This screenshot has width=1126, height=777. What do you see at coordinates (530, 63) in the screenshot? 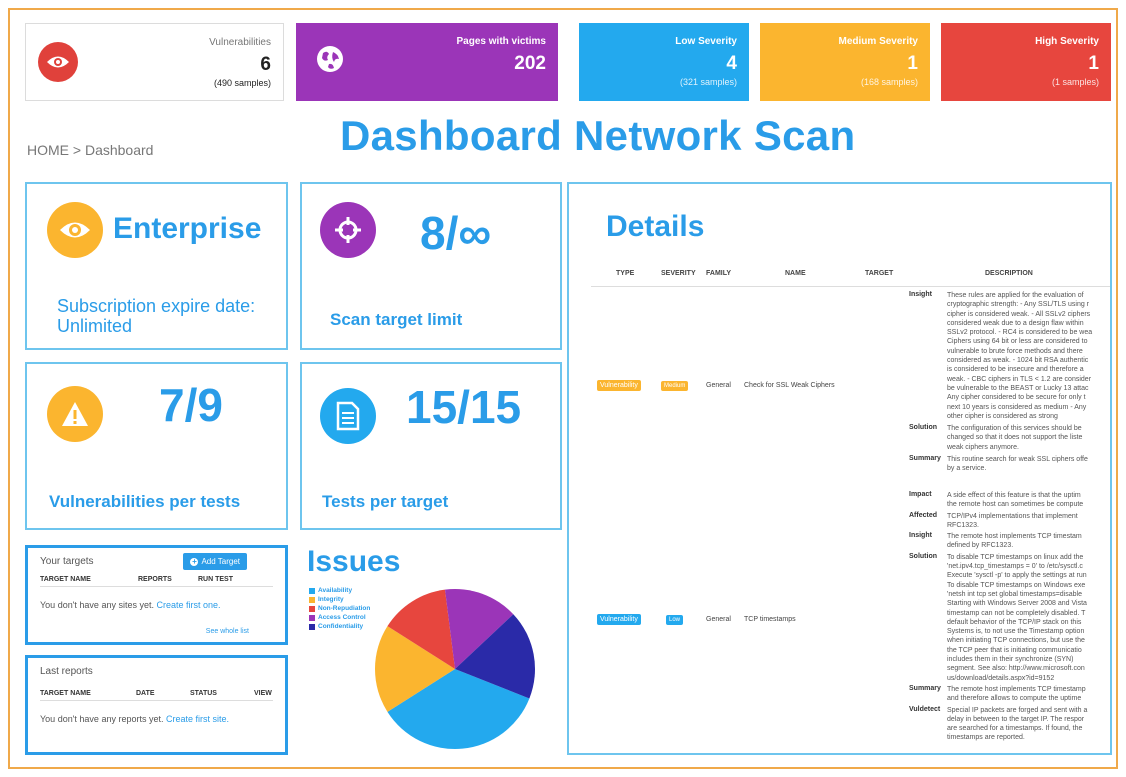
I see `stat-value: 202` at bounding box center [530, 63].